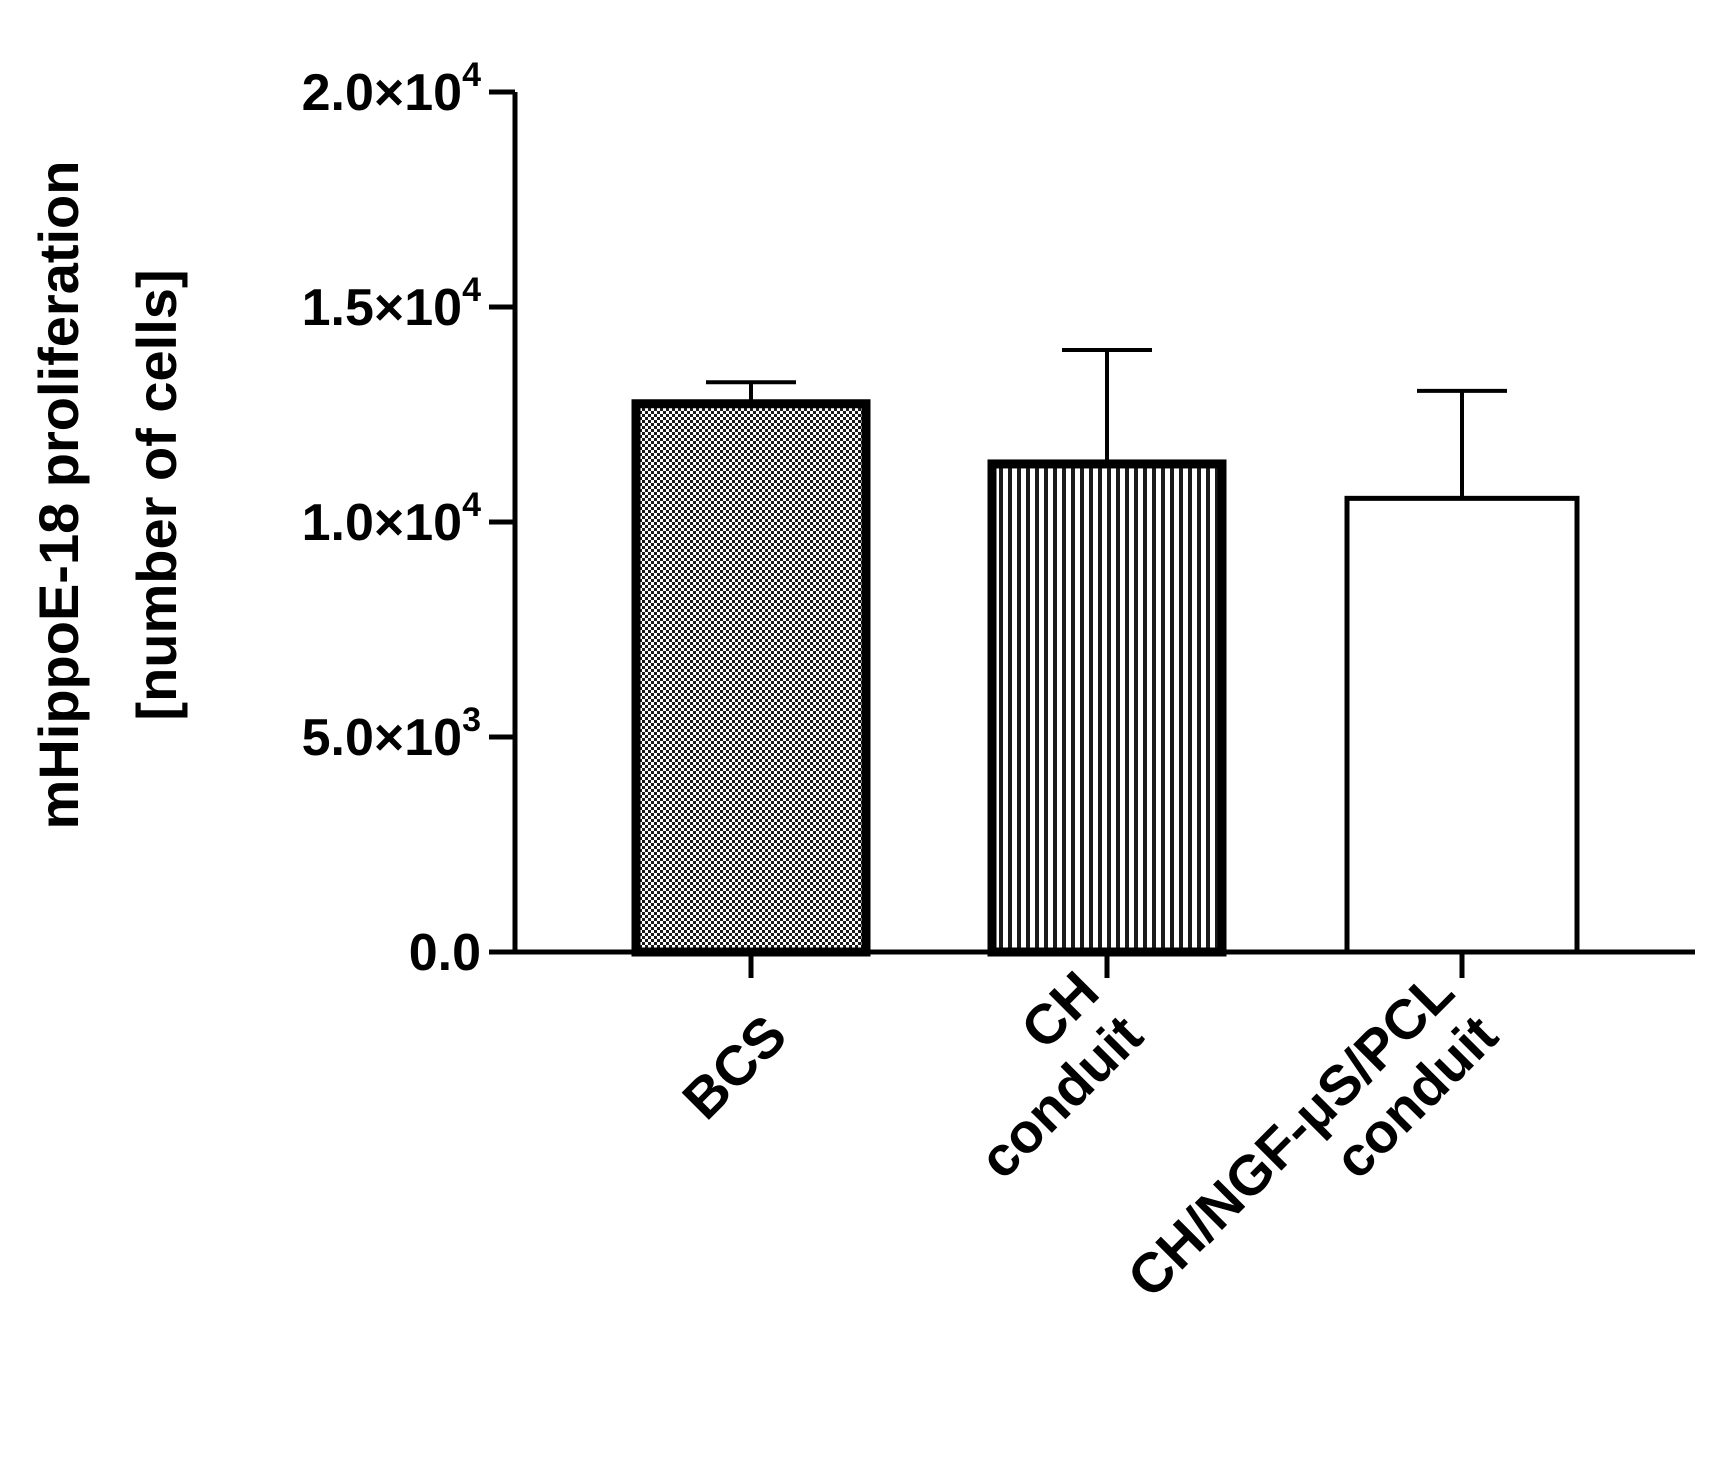 Image resolution: width=1715 pixels, height=1484 pixels. What do you see at coordinates (392, 89) in the screenshot?
I see `y-tick-label: 2.0×10⁴` at bounding box center [392, 89].